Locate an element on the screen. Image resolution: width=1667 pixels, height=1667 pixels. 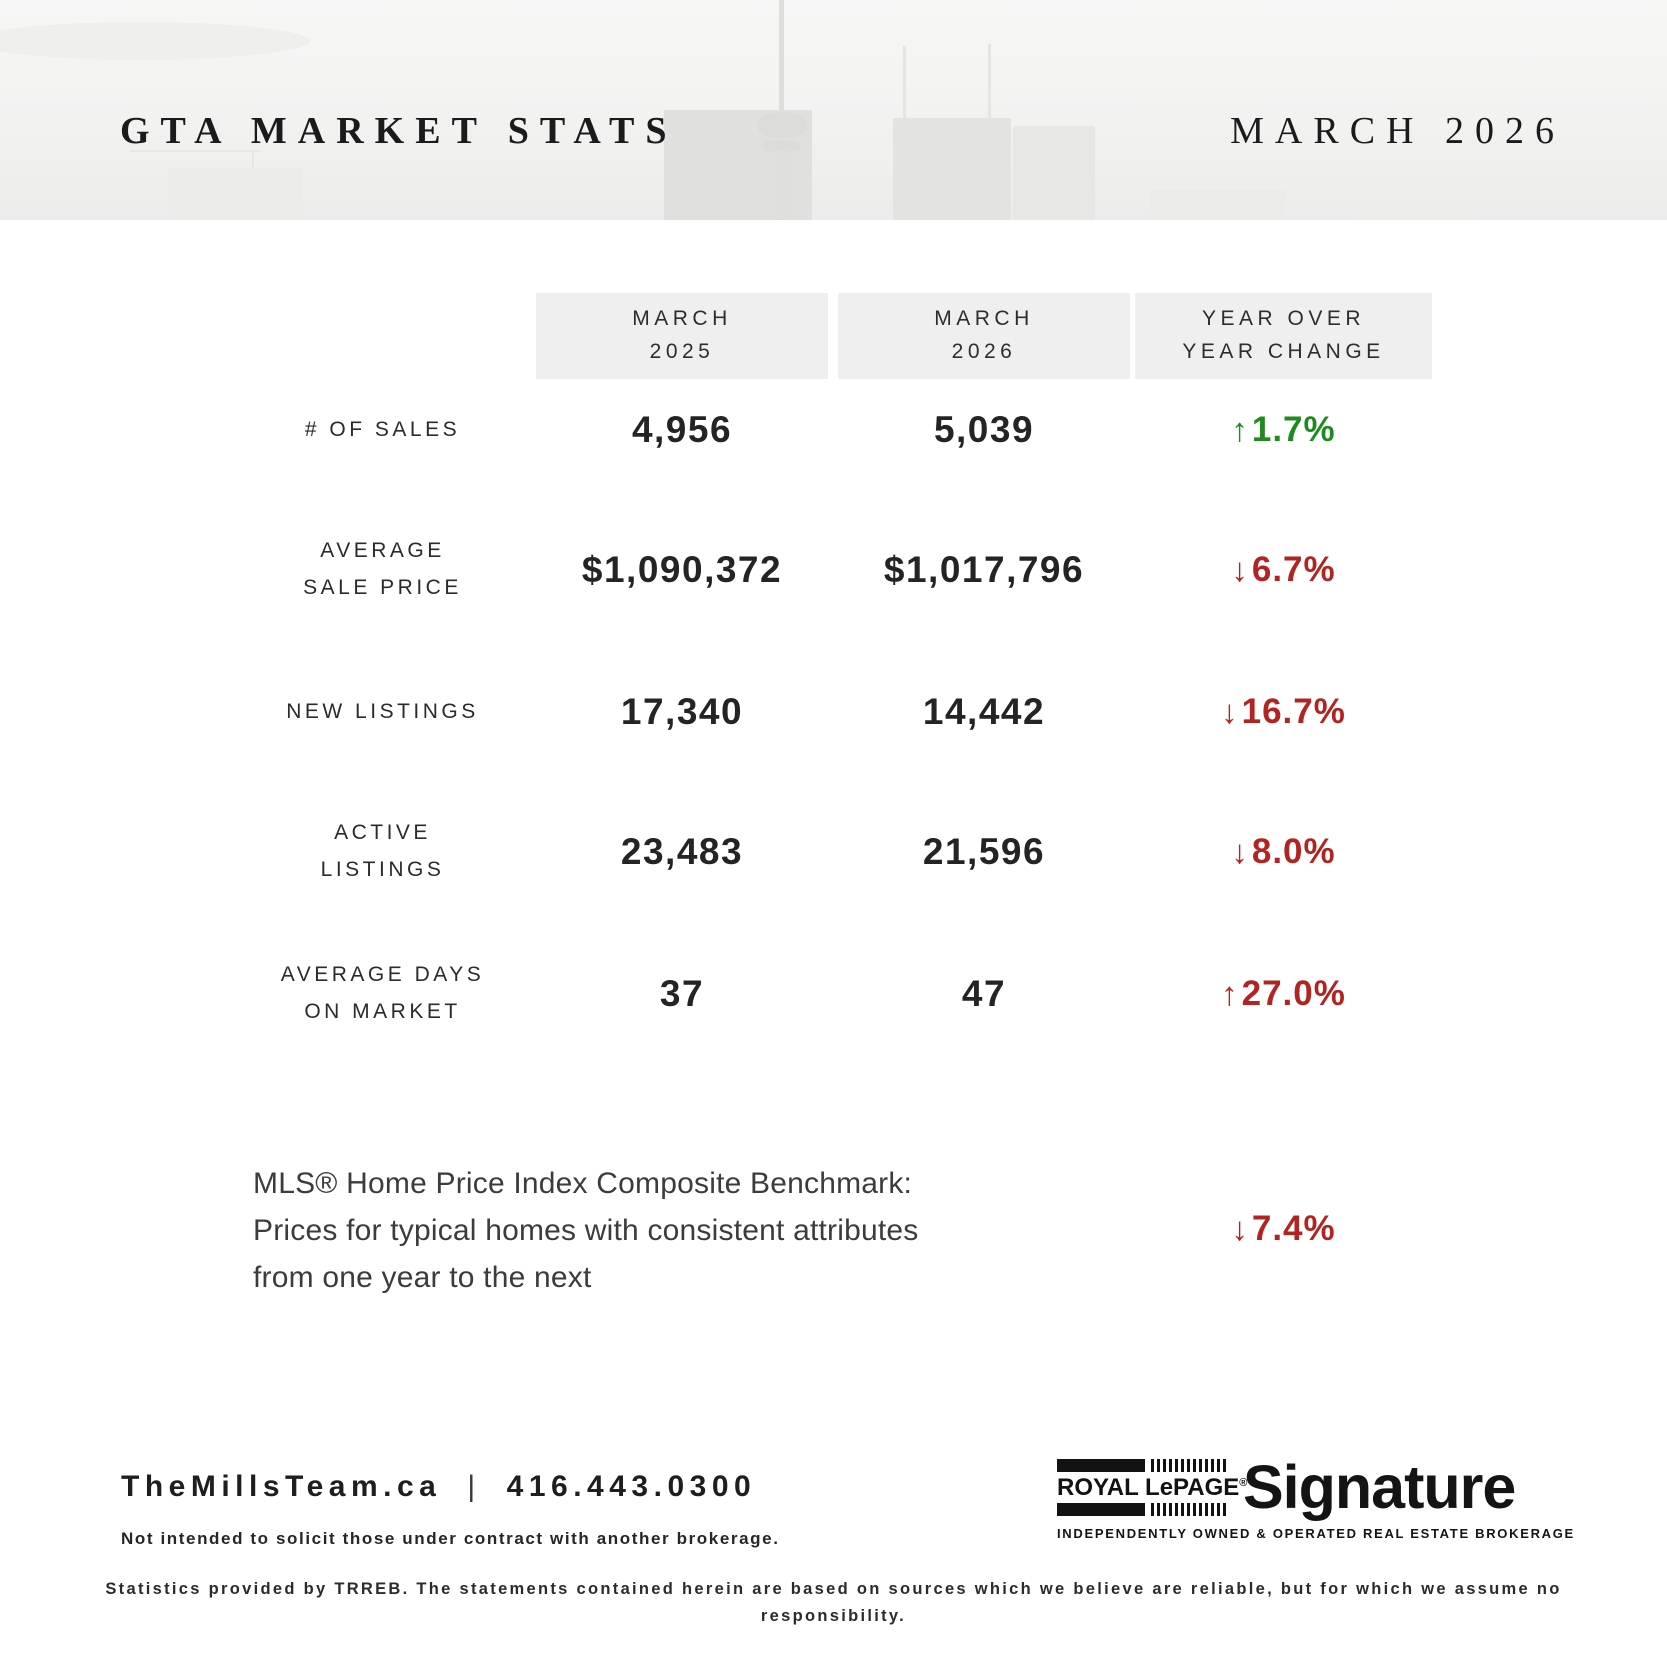
value-march-2025: 17,340 is located at coordinates (682, 711).